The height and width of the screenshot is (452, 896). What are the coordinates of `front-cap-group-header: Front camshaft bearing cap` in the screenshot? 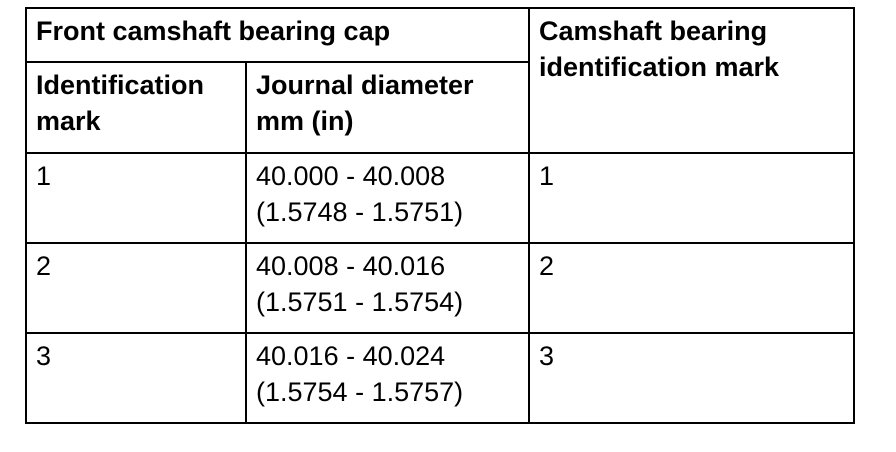 It's located at (277, 35).